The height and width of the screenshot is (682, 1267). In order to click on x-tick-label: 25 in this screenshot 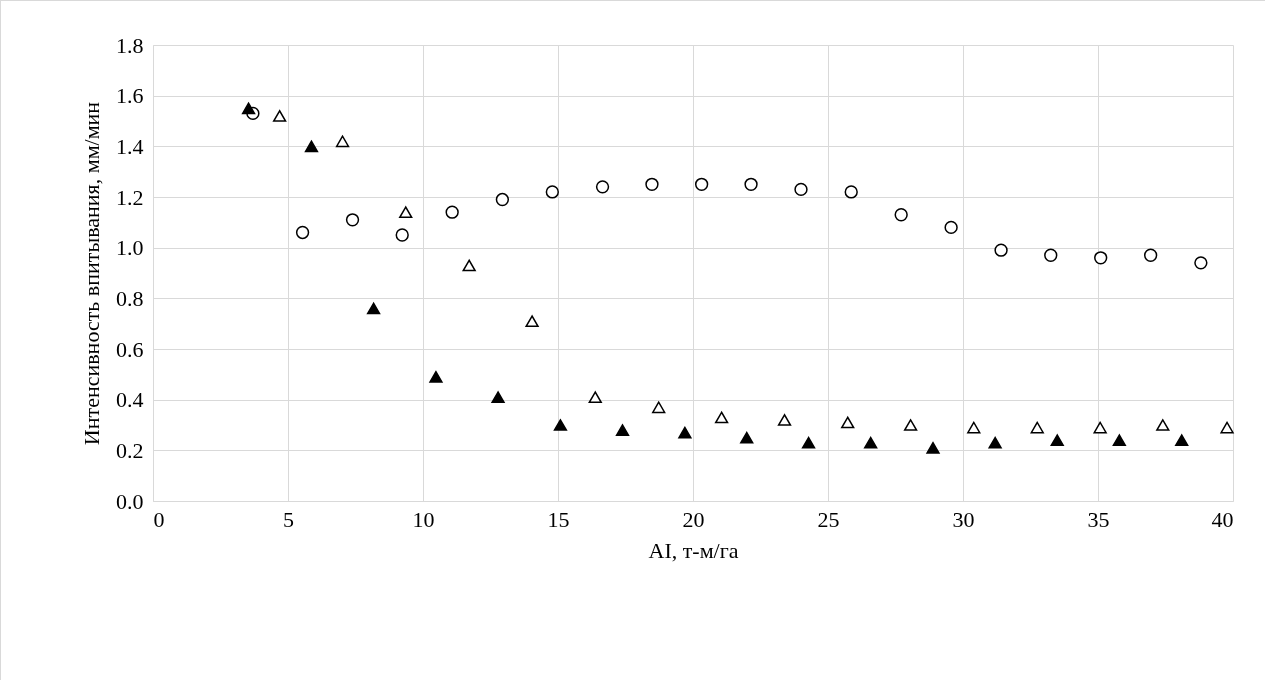, I will do `click(828, 519)`.